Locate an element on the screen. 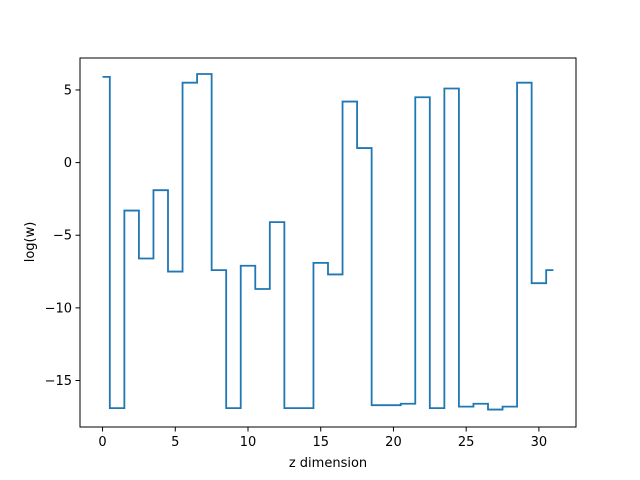 This screenshot has width=640, height=480. y-axis: −15 −10 −5 0 5 is located at coordinates (62, 236).